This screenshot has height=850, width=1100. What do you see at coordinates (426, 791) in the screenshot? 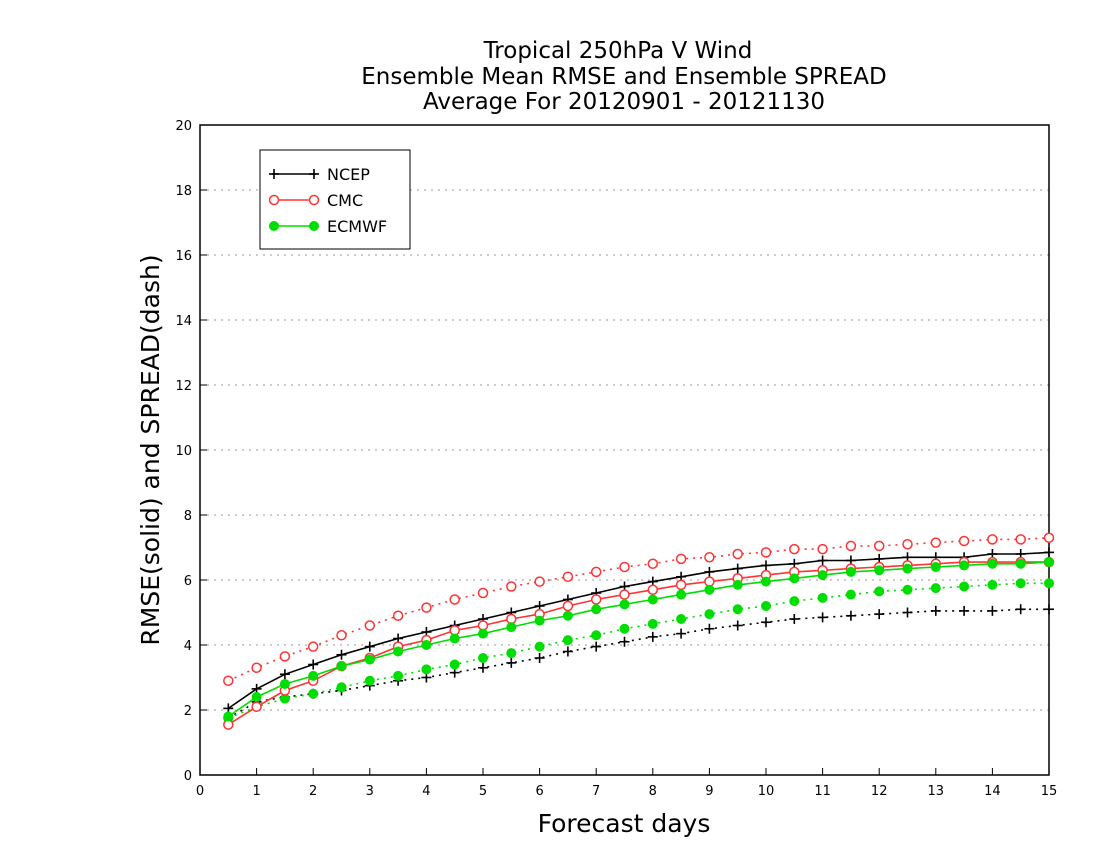
I see `x-tick-label: 4` at bounding box center [426, 791].